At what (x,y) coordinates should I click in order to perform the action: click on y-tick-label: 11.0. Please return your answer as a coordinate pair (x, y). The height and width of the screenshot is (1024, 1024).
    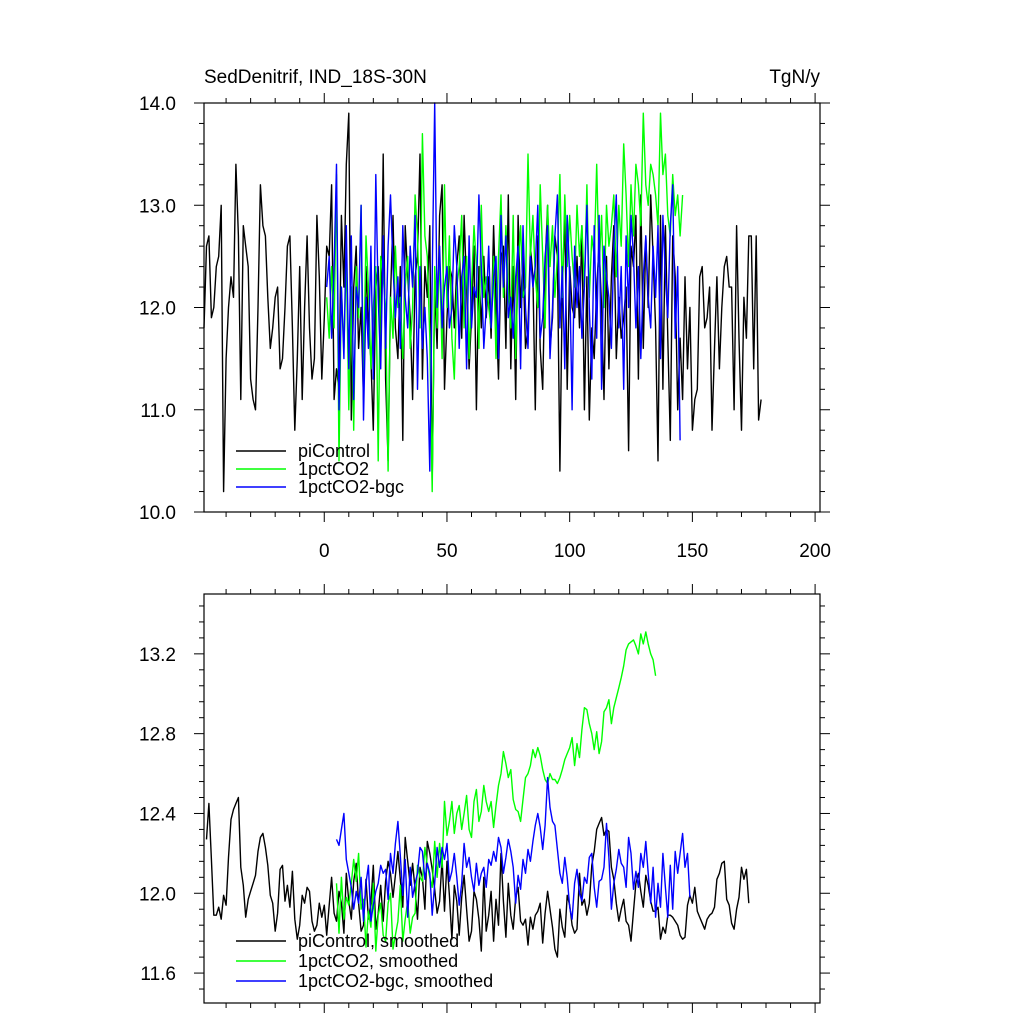
    Looking at the image, I should click on (158, 411).